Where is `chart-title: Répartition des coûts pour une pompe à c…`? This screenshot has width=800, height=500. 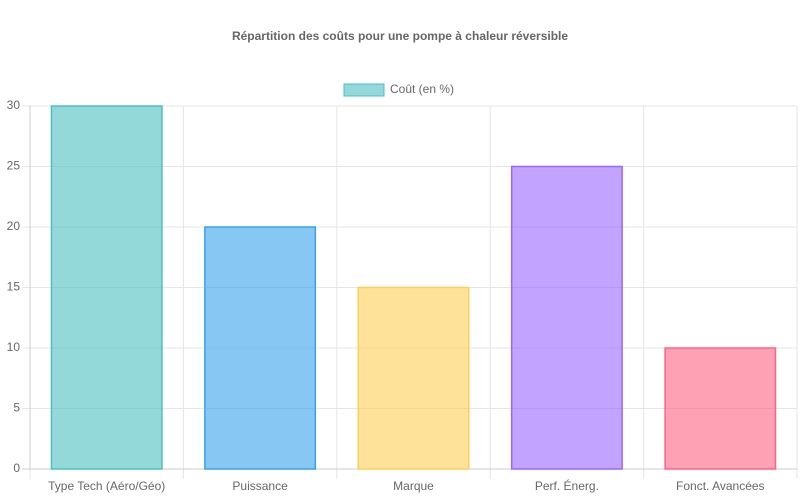 chart-title: Répartition des coûts pour une pompe à c… is located at coordinates (400, 36).